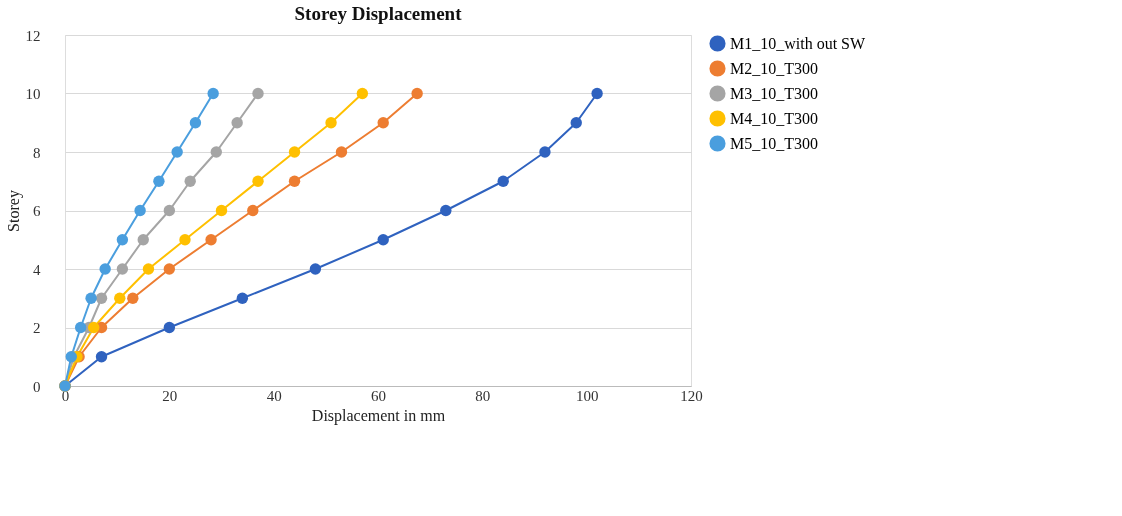 The width and height of the screenshot is (1122, 516). I want to click on legend-label: M4_10_T300, so click(774, 118).